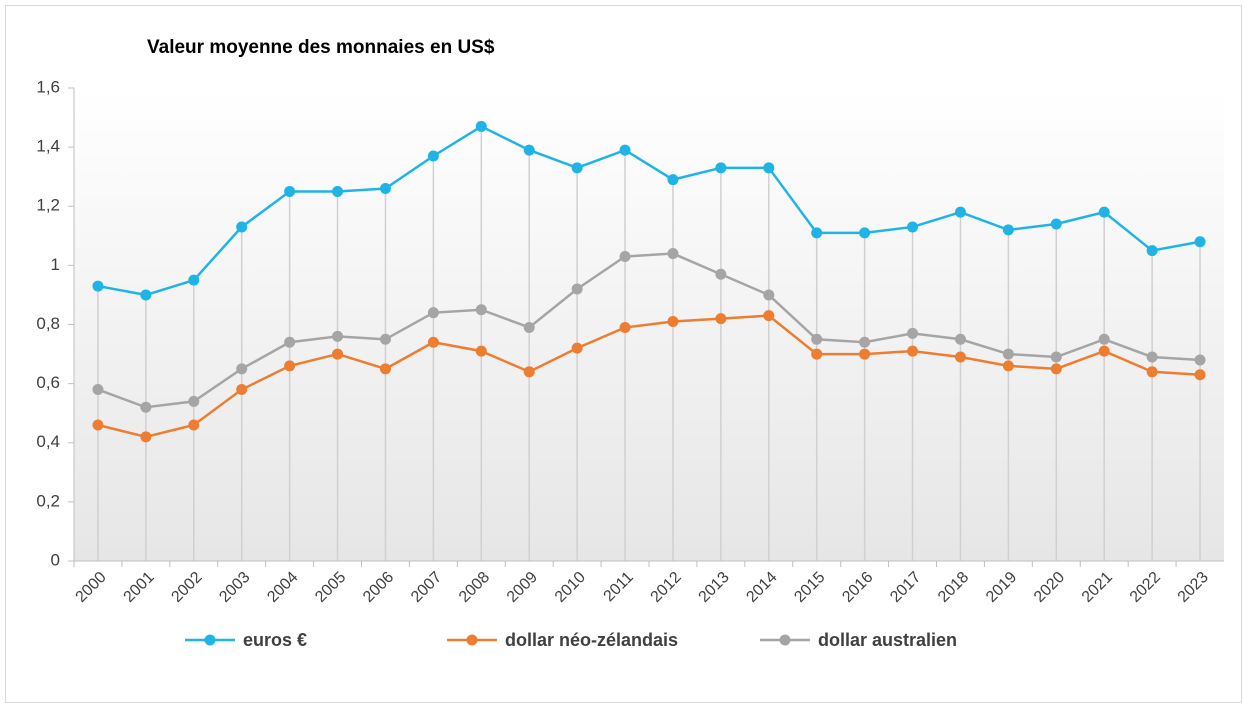 The width and height of the screenshot is (1243, 709). Describe the element at coordinates (48, 500) in the screenshot. I see `y-tick-label: 0,2` at that location.